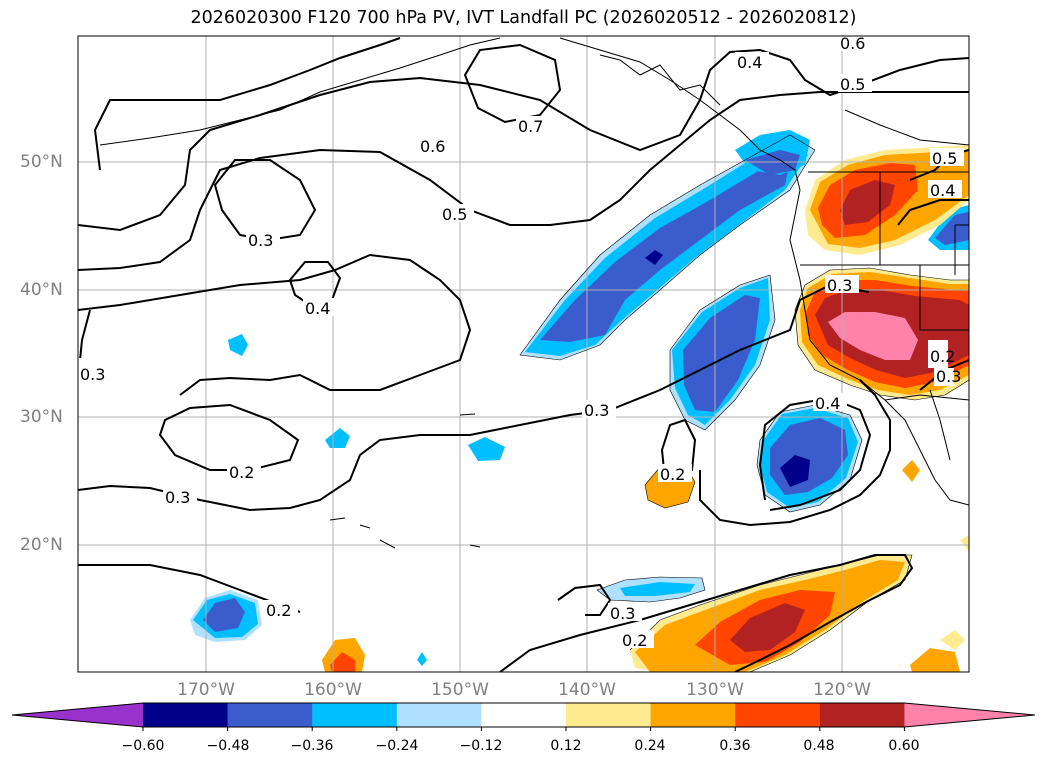 The image size is (1047, 765). Describe the element at coordinates (566, 746) in the screenshot. I see `colorbar-tick-label: 0.12` at that location.